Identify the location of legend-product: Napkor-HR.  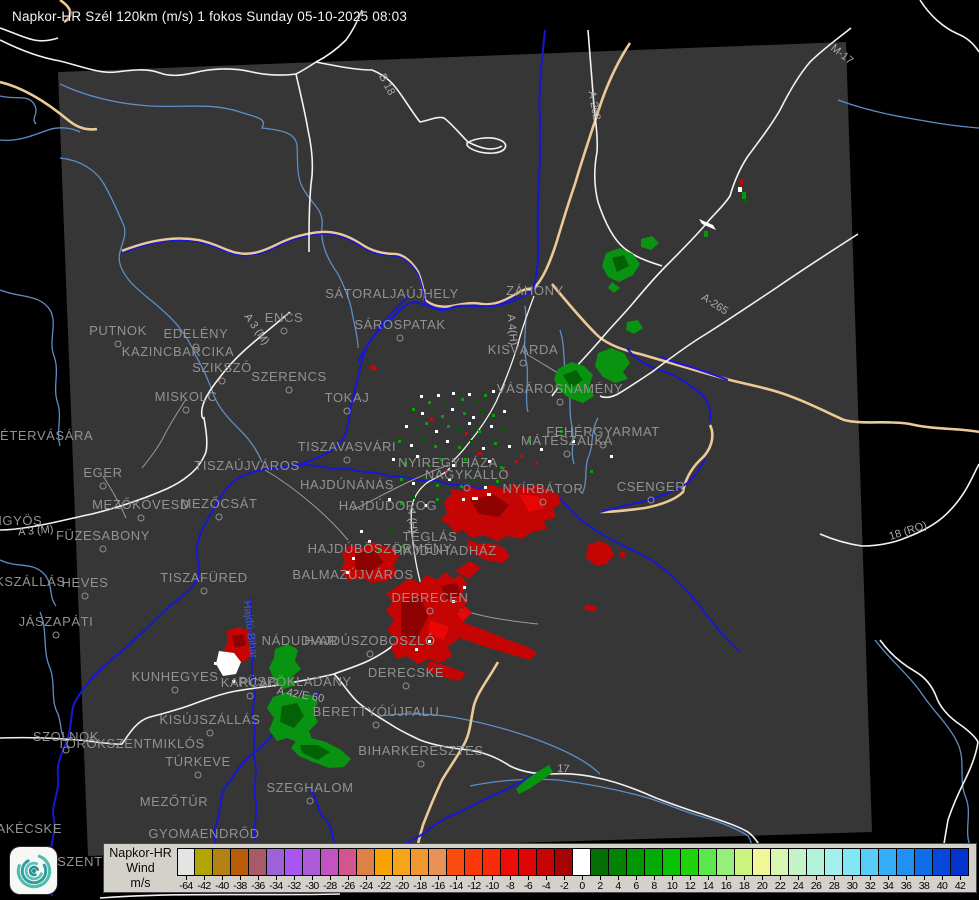
(140, 853).